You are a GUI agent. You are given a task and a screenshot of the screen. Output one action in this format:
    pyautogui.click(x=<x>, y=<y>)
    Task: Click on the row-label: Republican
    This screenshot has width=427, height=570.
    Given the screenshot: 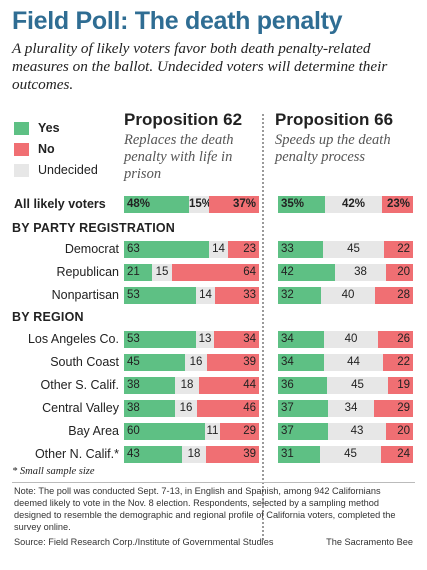 What is the action you would take?
    pyautogui.click(x=87, y=272)
    